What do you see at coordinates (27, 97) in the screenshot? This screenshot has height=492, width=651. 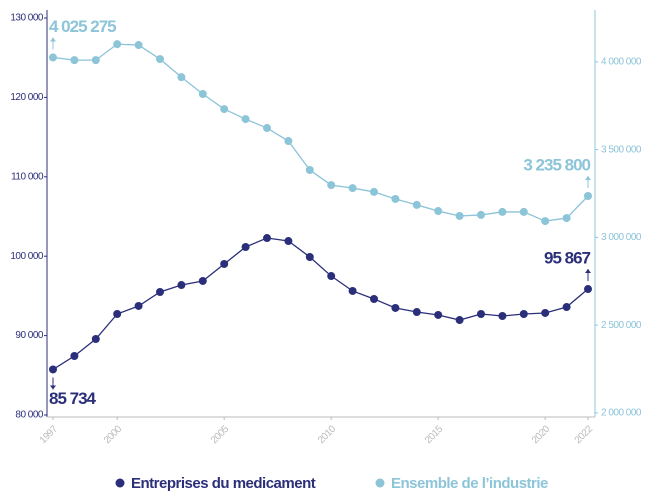 I see `y-tick-label: 120 000` at bounding box center [27, 97].